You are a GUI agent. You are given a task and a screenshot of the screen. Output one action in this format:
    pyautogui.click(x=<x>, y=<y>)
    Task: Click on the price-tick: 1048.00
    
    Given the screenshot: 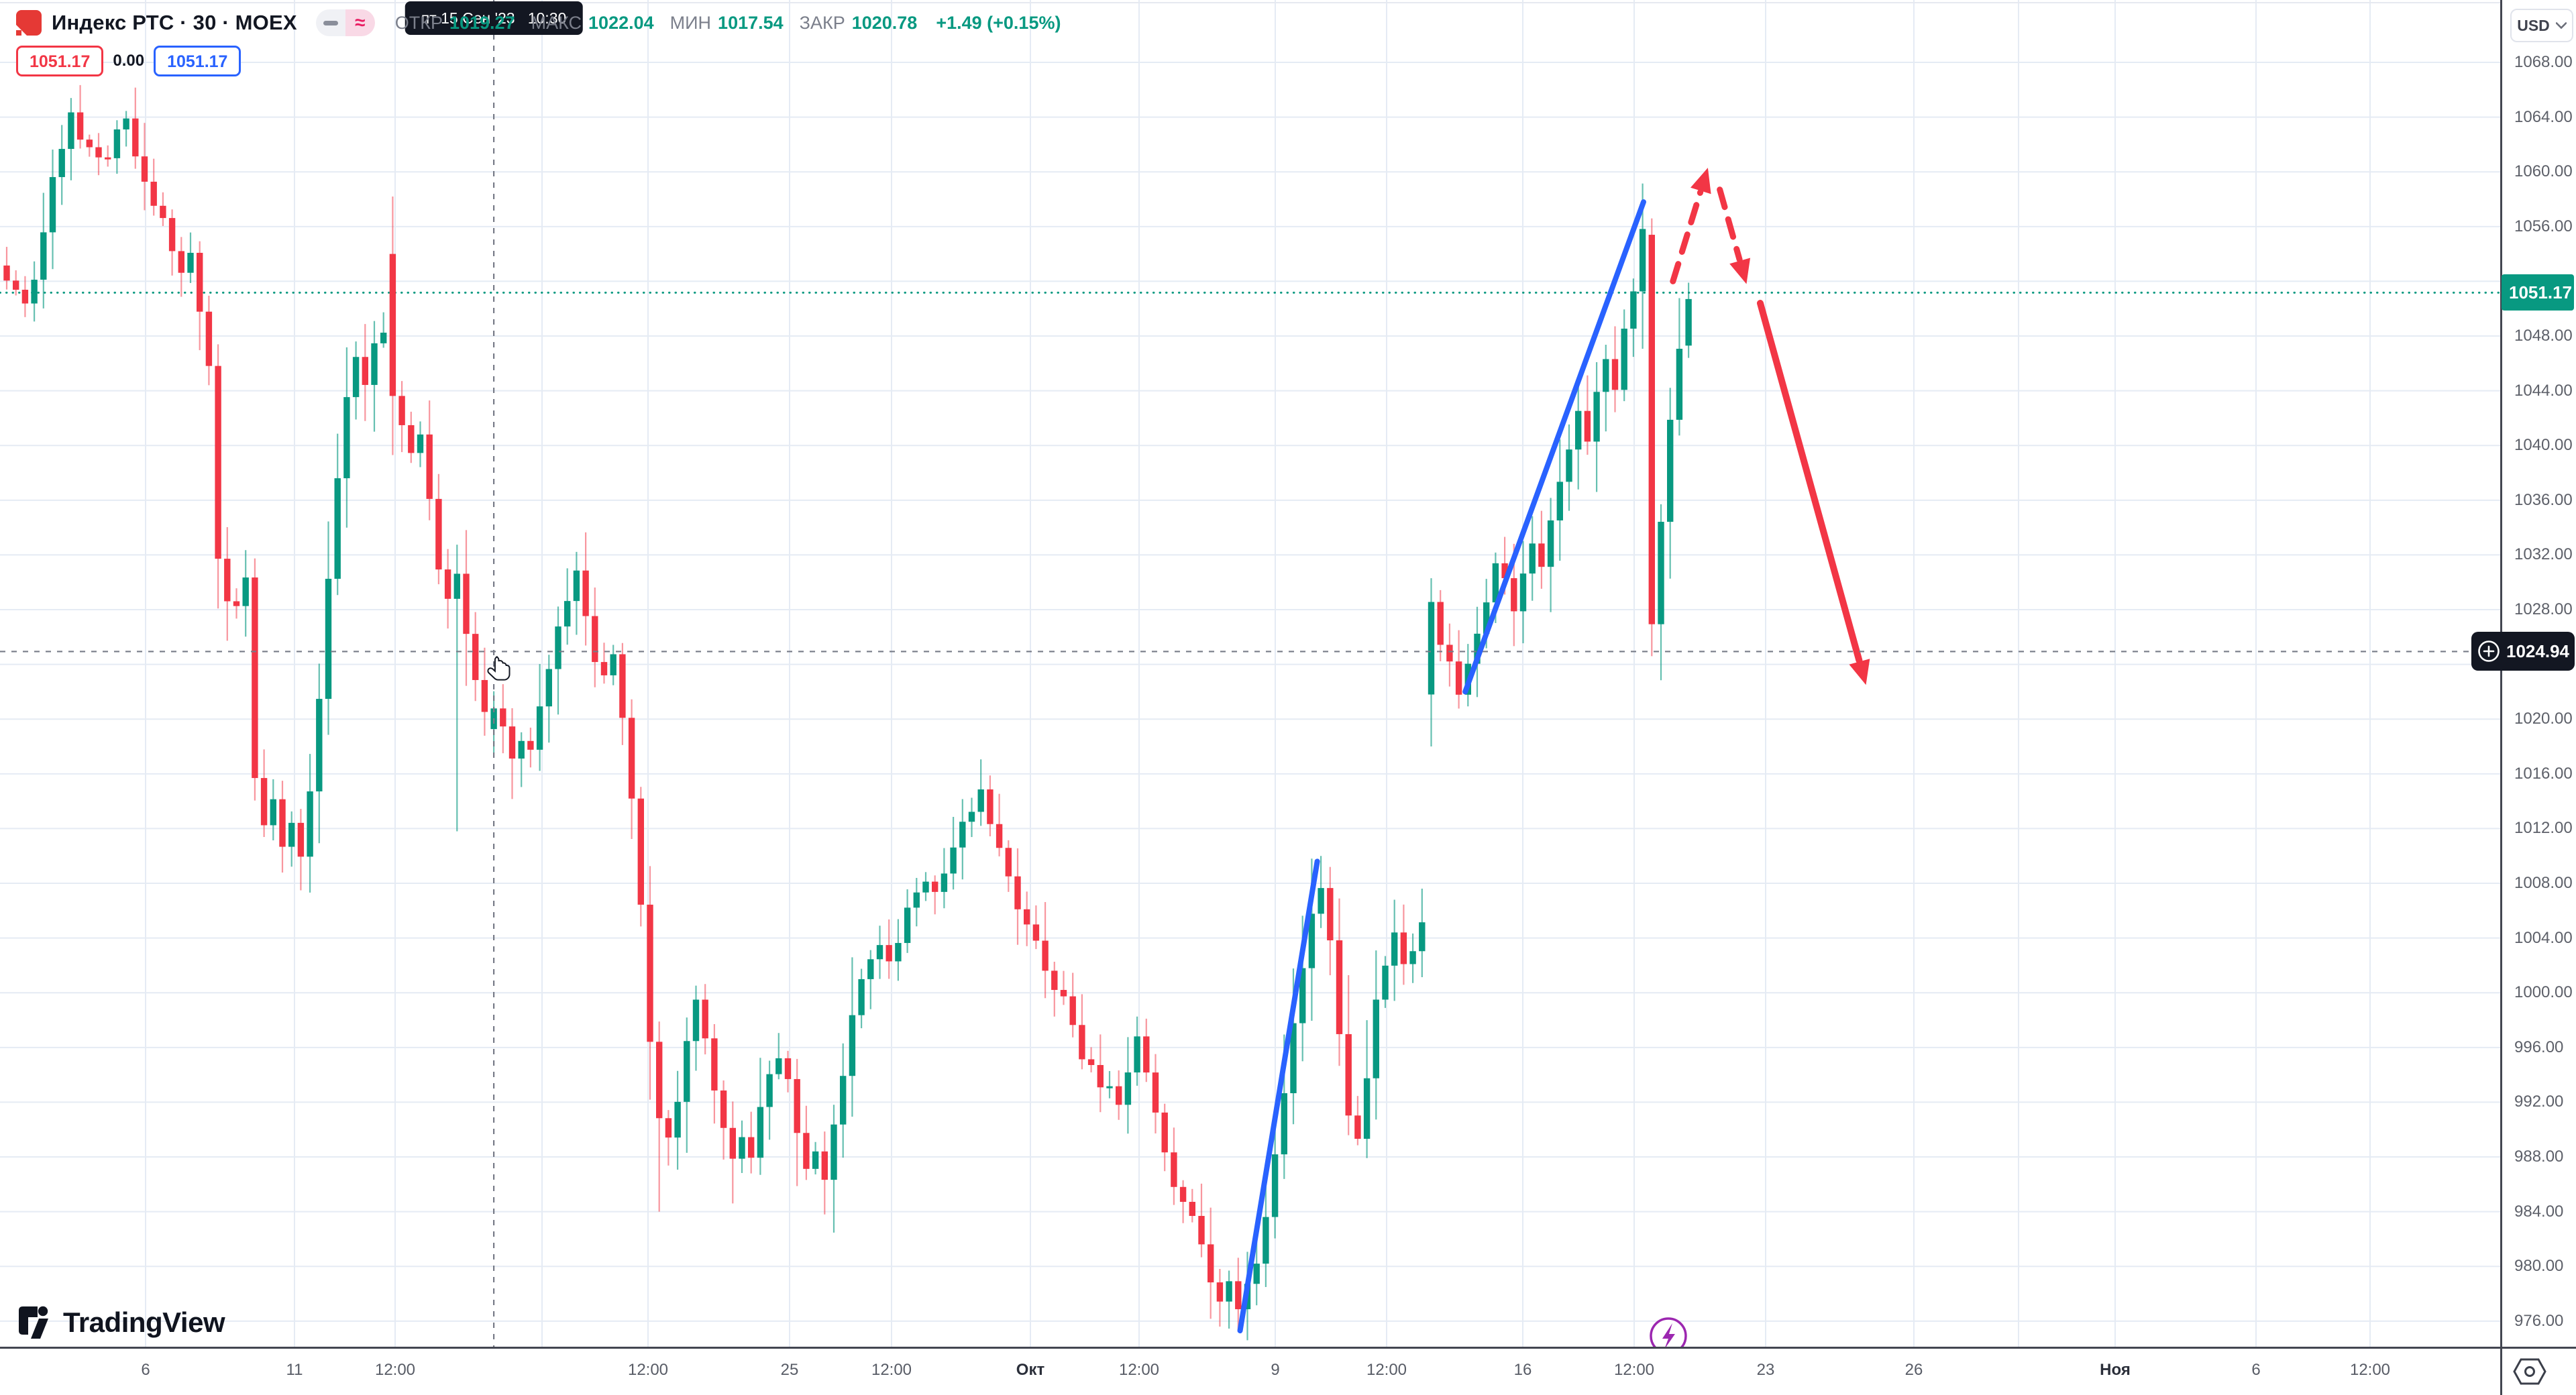 What is the action you would take?
    pyautogui.click(x=2543, y=336)
    